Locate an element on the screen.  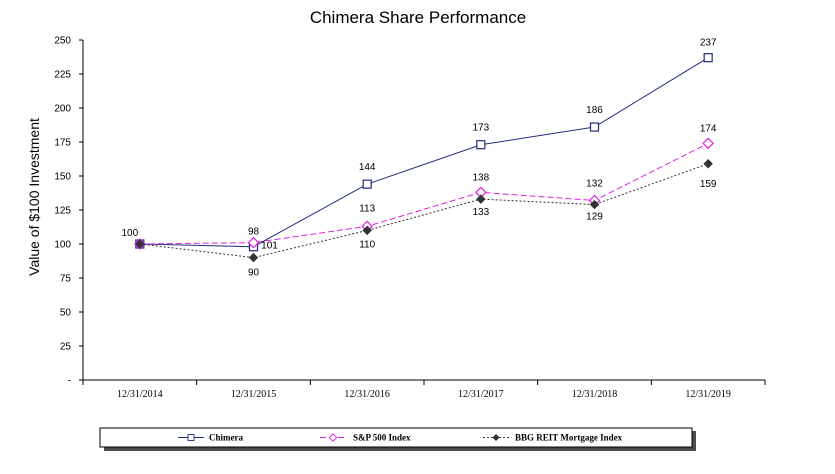
data-label: 129 is located at coordinates (594, 217).